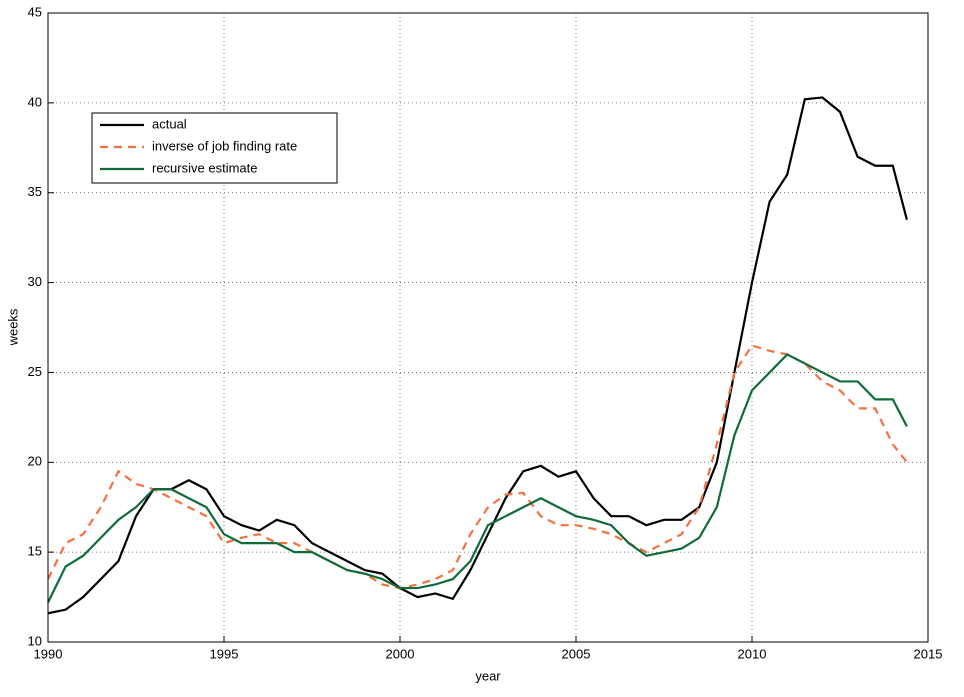  I want to click on legend-label: recursive estimate, so click(204, 167).